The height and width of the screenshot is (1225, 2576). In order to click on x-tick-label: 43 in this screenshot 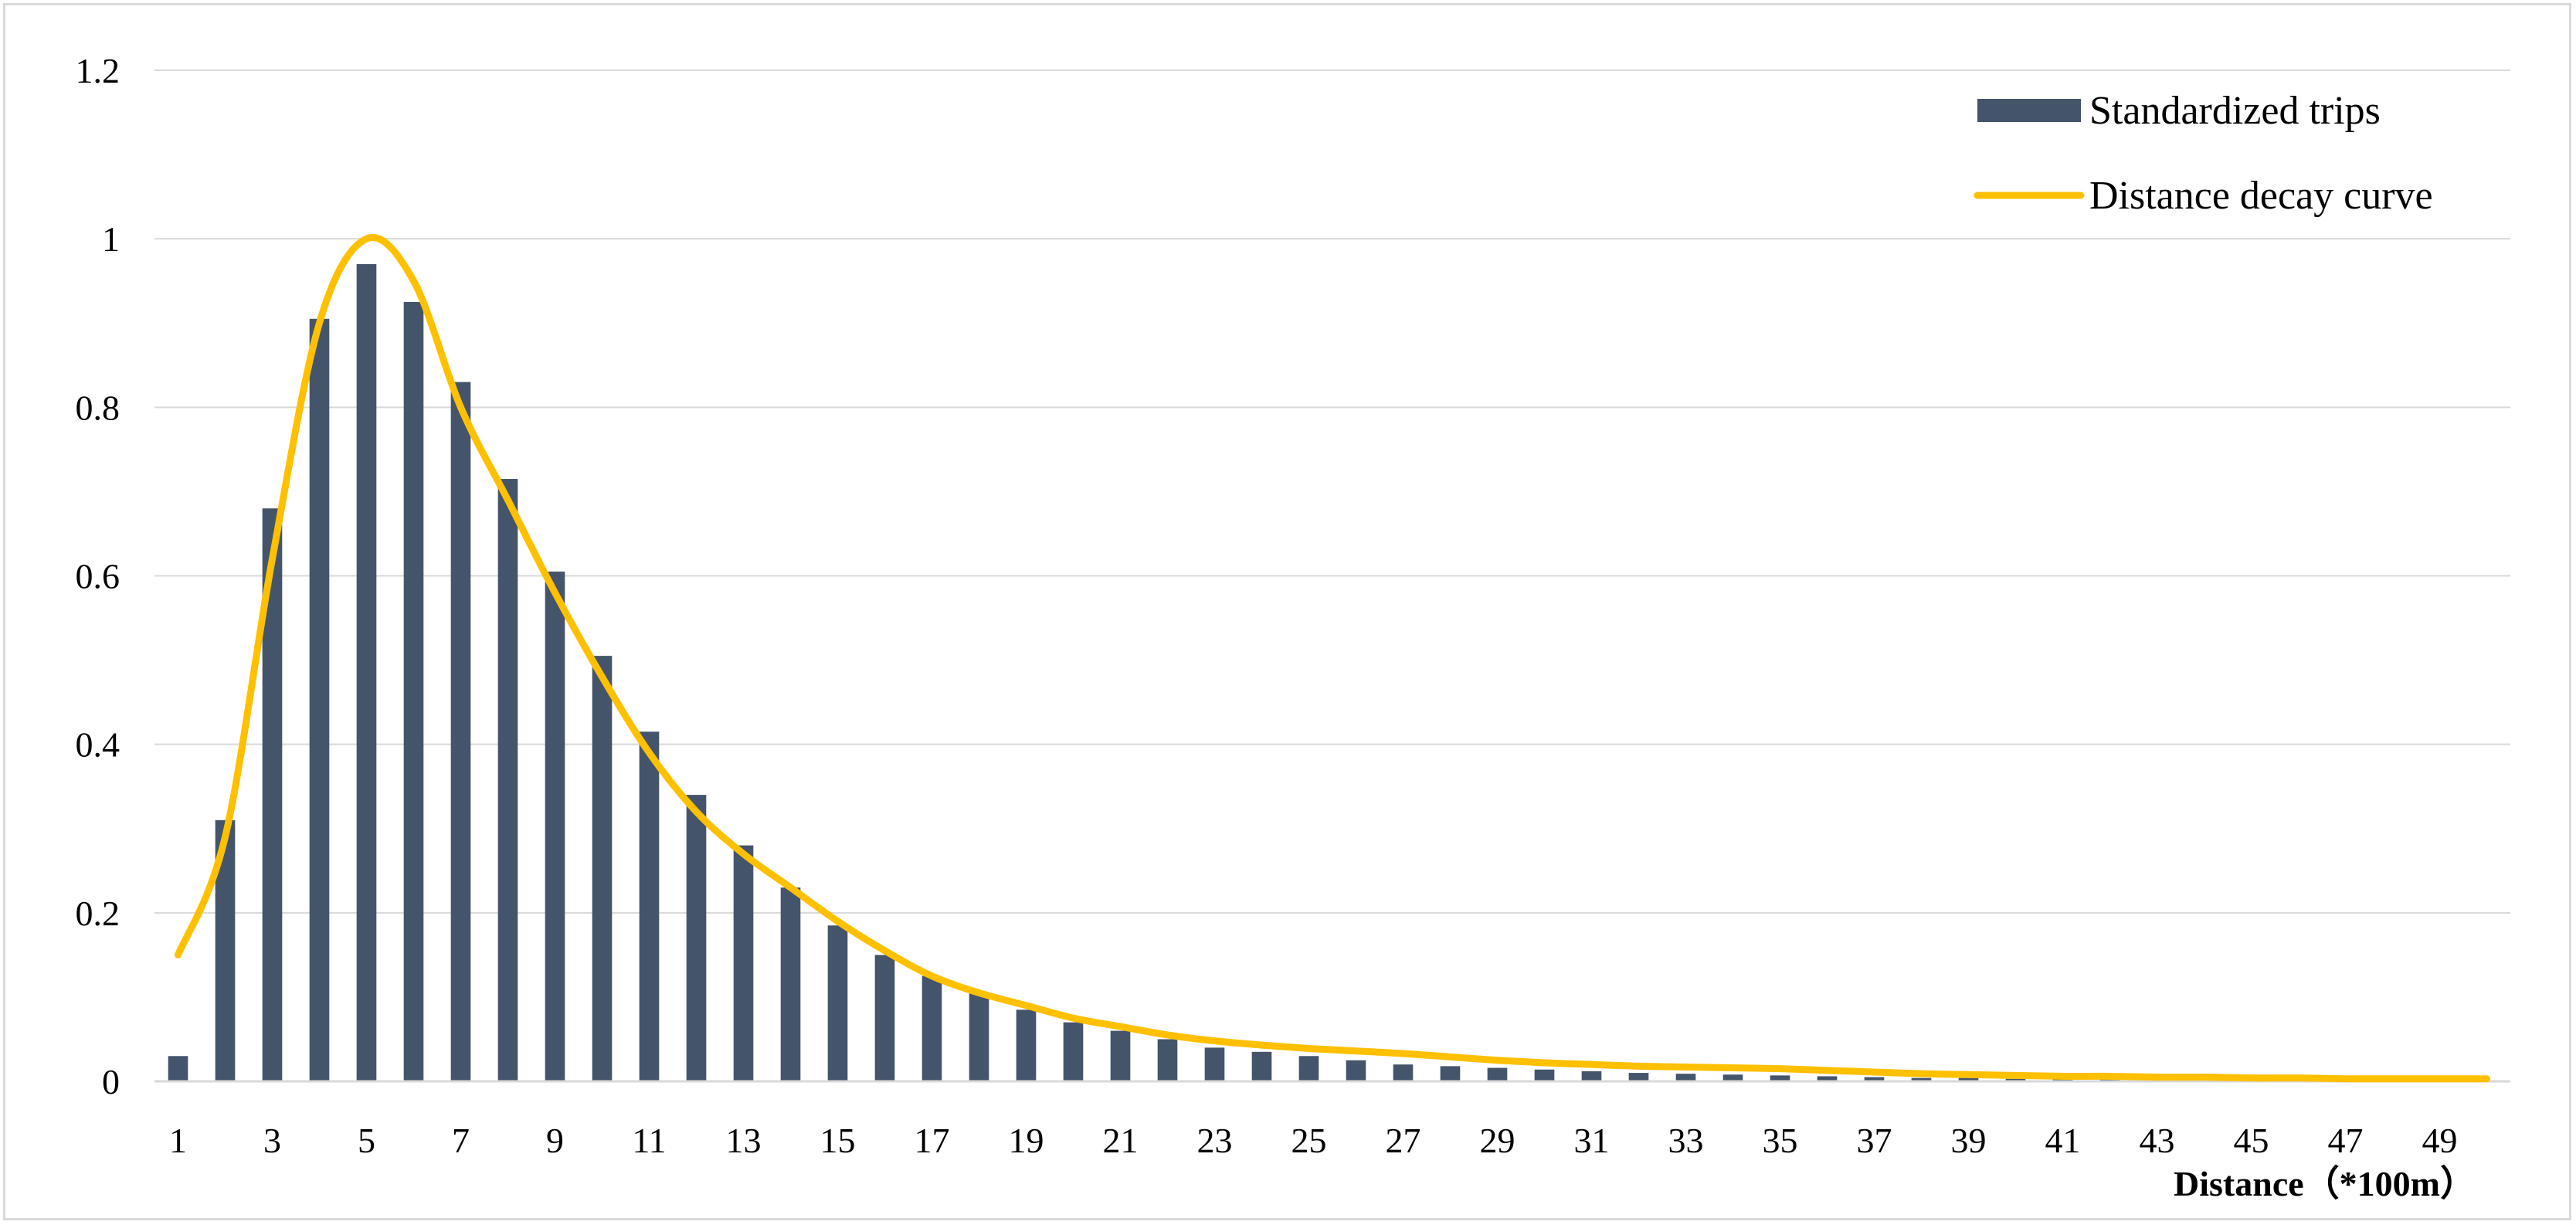, I will do `click(2157, 1140)`.